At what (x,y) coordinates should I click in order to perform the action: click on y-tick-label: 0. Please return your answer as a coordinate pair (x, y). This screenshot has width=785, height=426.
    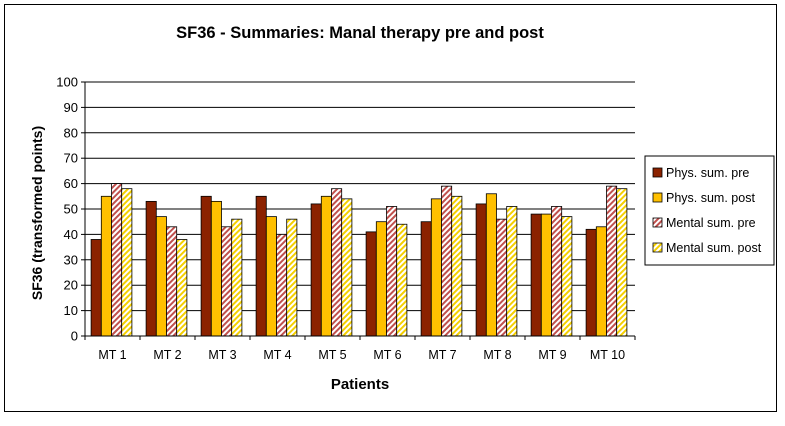
    Looking at the image, I should click on (74, 336).